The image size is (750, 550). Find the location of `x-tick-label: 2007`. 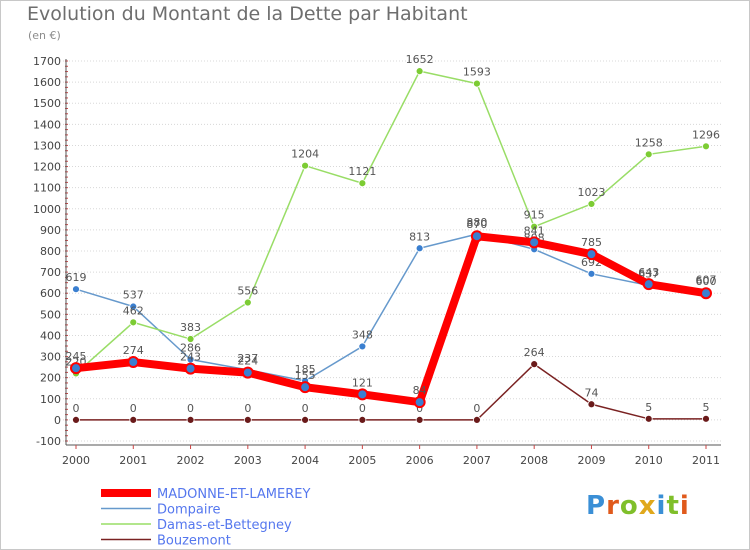

x-tick-label: 2007 is located at coordinates (477, 460).